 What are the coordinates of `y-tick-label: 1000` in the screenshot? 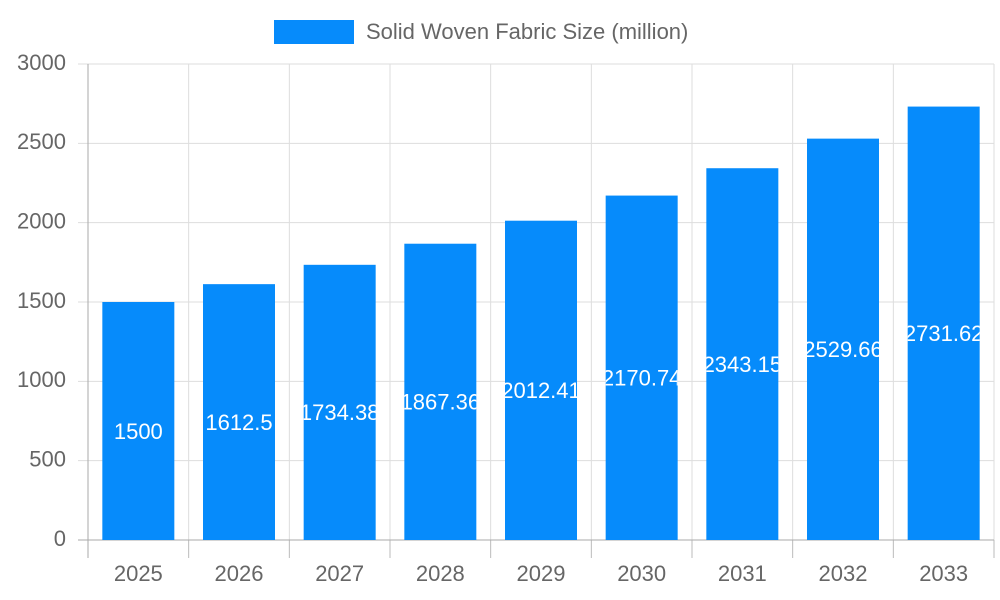 It's located at (41, 379).